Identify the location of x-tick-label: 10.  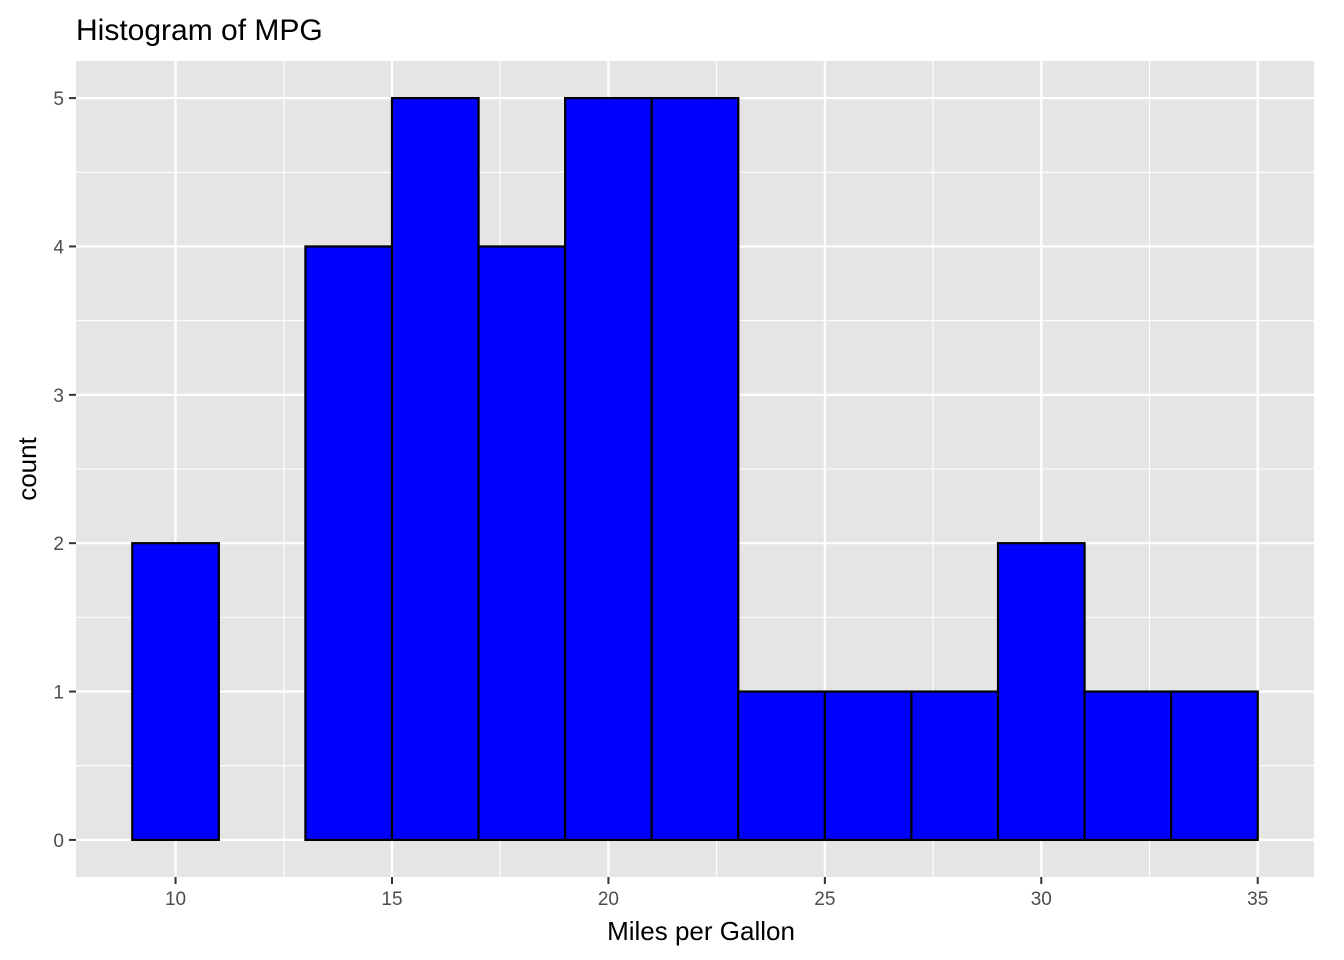
(175, 899).